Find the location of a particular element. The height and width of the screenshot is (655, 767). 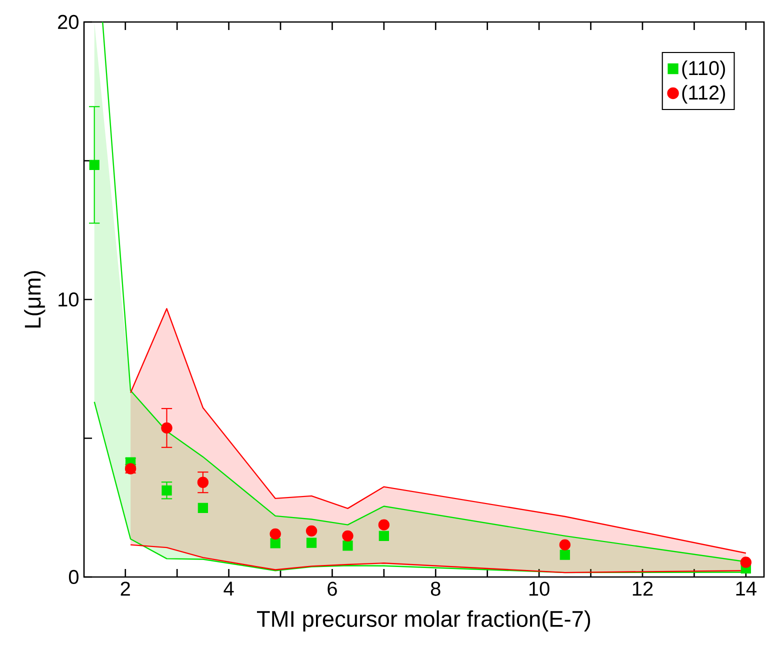

x-axis-title: TMI precursor molar fraction(E-7) is located at coordinates (423, 621).